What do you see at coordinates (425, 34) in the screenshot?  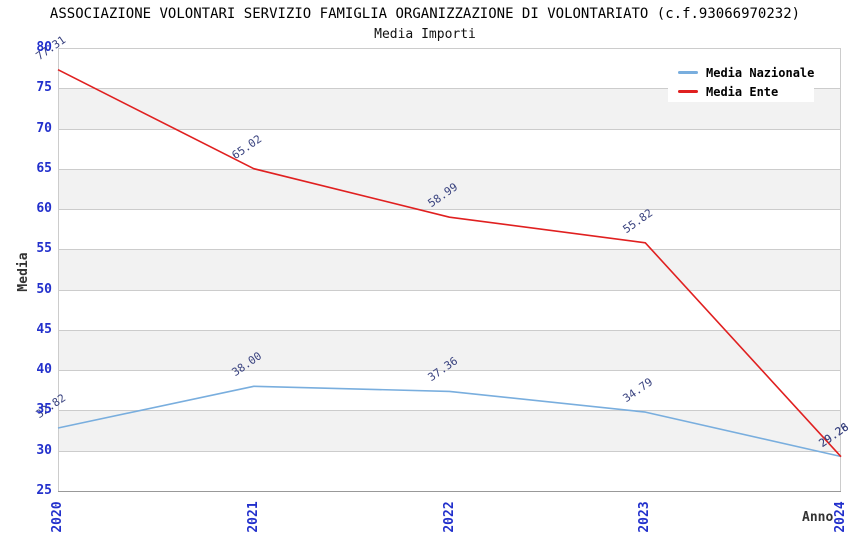 I see `chart-subtitle: Media Importi` at bounding box center [425, 34].